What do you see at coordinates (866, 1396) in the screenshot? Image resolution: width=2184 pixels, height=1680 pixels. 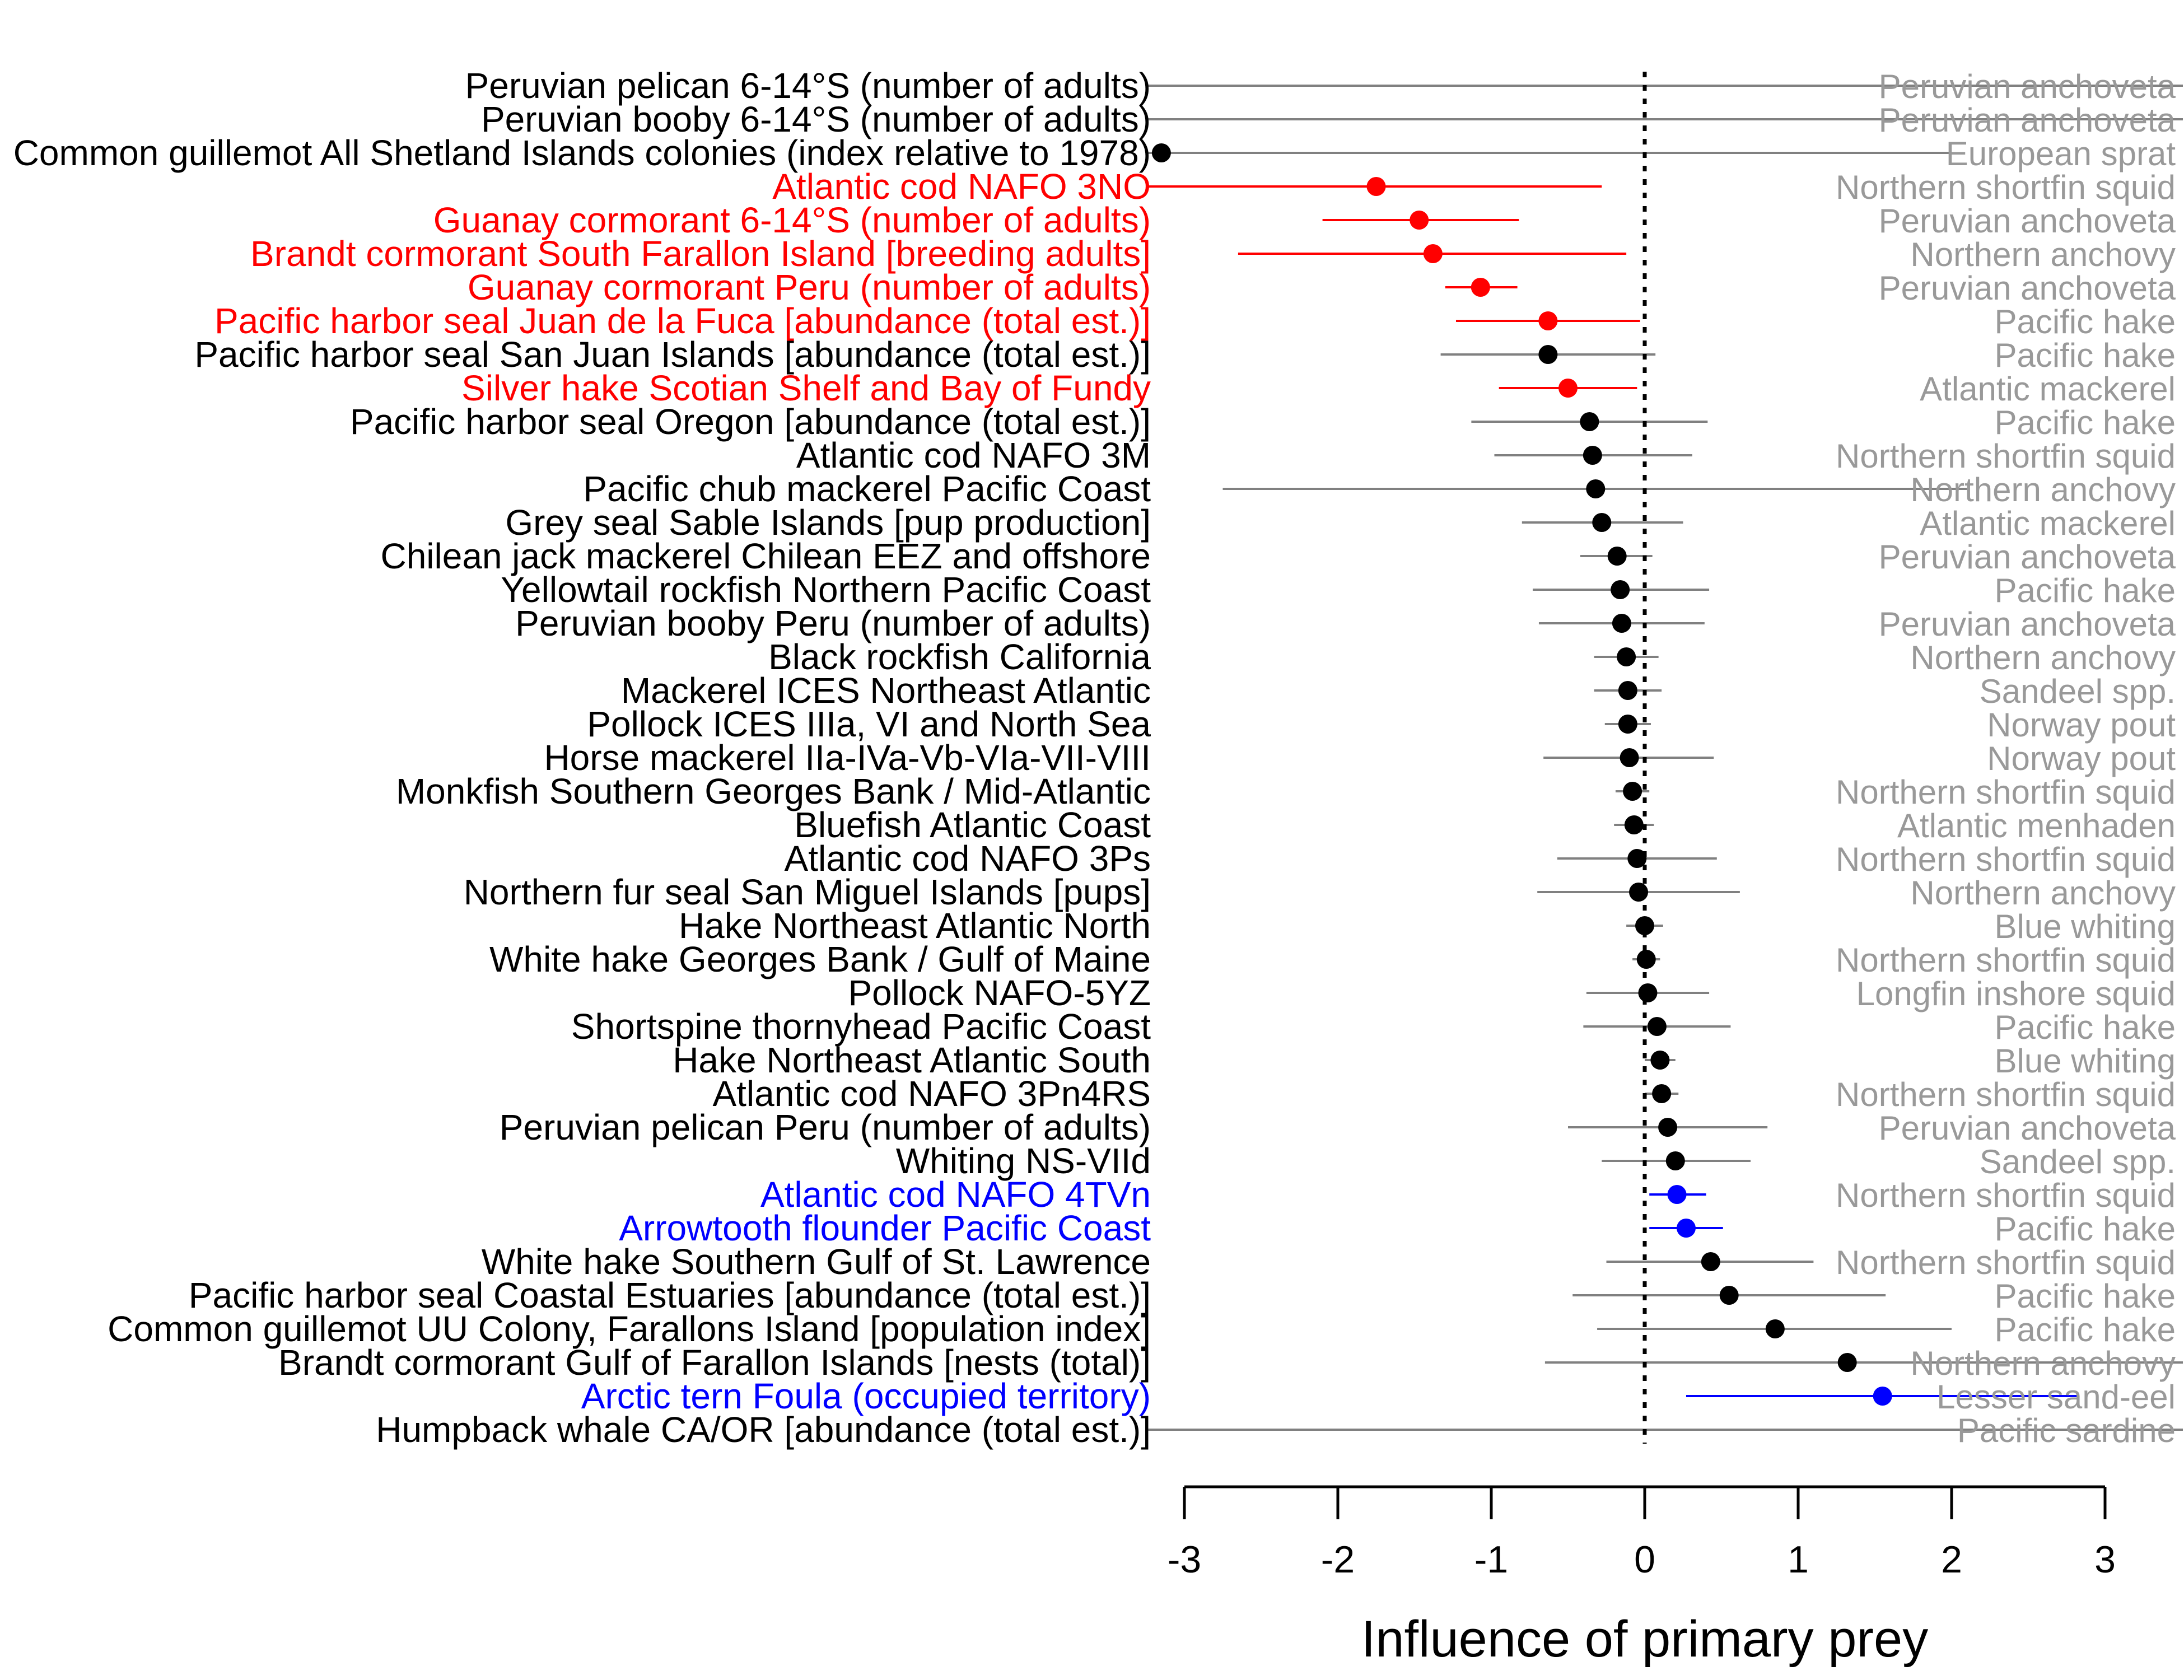 I see `predator-label: Arctic tern Foula (occupied territory)` at bounding box center [866, 1396].